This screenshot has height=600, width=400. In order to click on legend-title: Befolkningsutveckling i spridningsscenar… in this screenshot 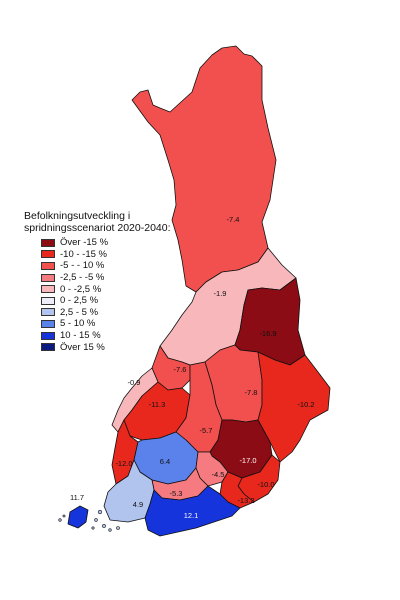, I will do `click(114, 222)`.